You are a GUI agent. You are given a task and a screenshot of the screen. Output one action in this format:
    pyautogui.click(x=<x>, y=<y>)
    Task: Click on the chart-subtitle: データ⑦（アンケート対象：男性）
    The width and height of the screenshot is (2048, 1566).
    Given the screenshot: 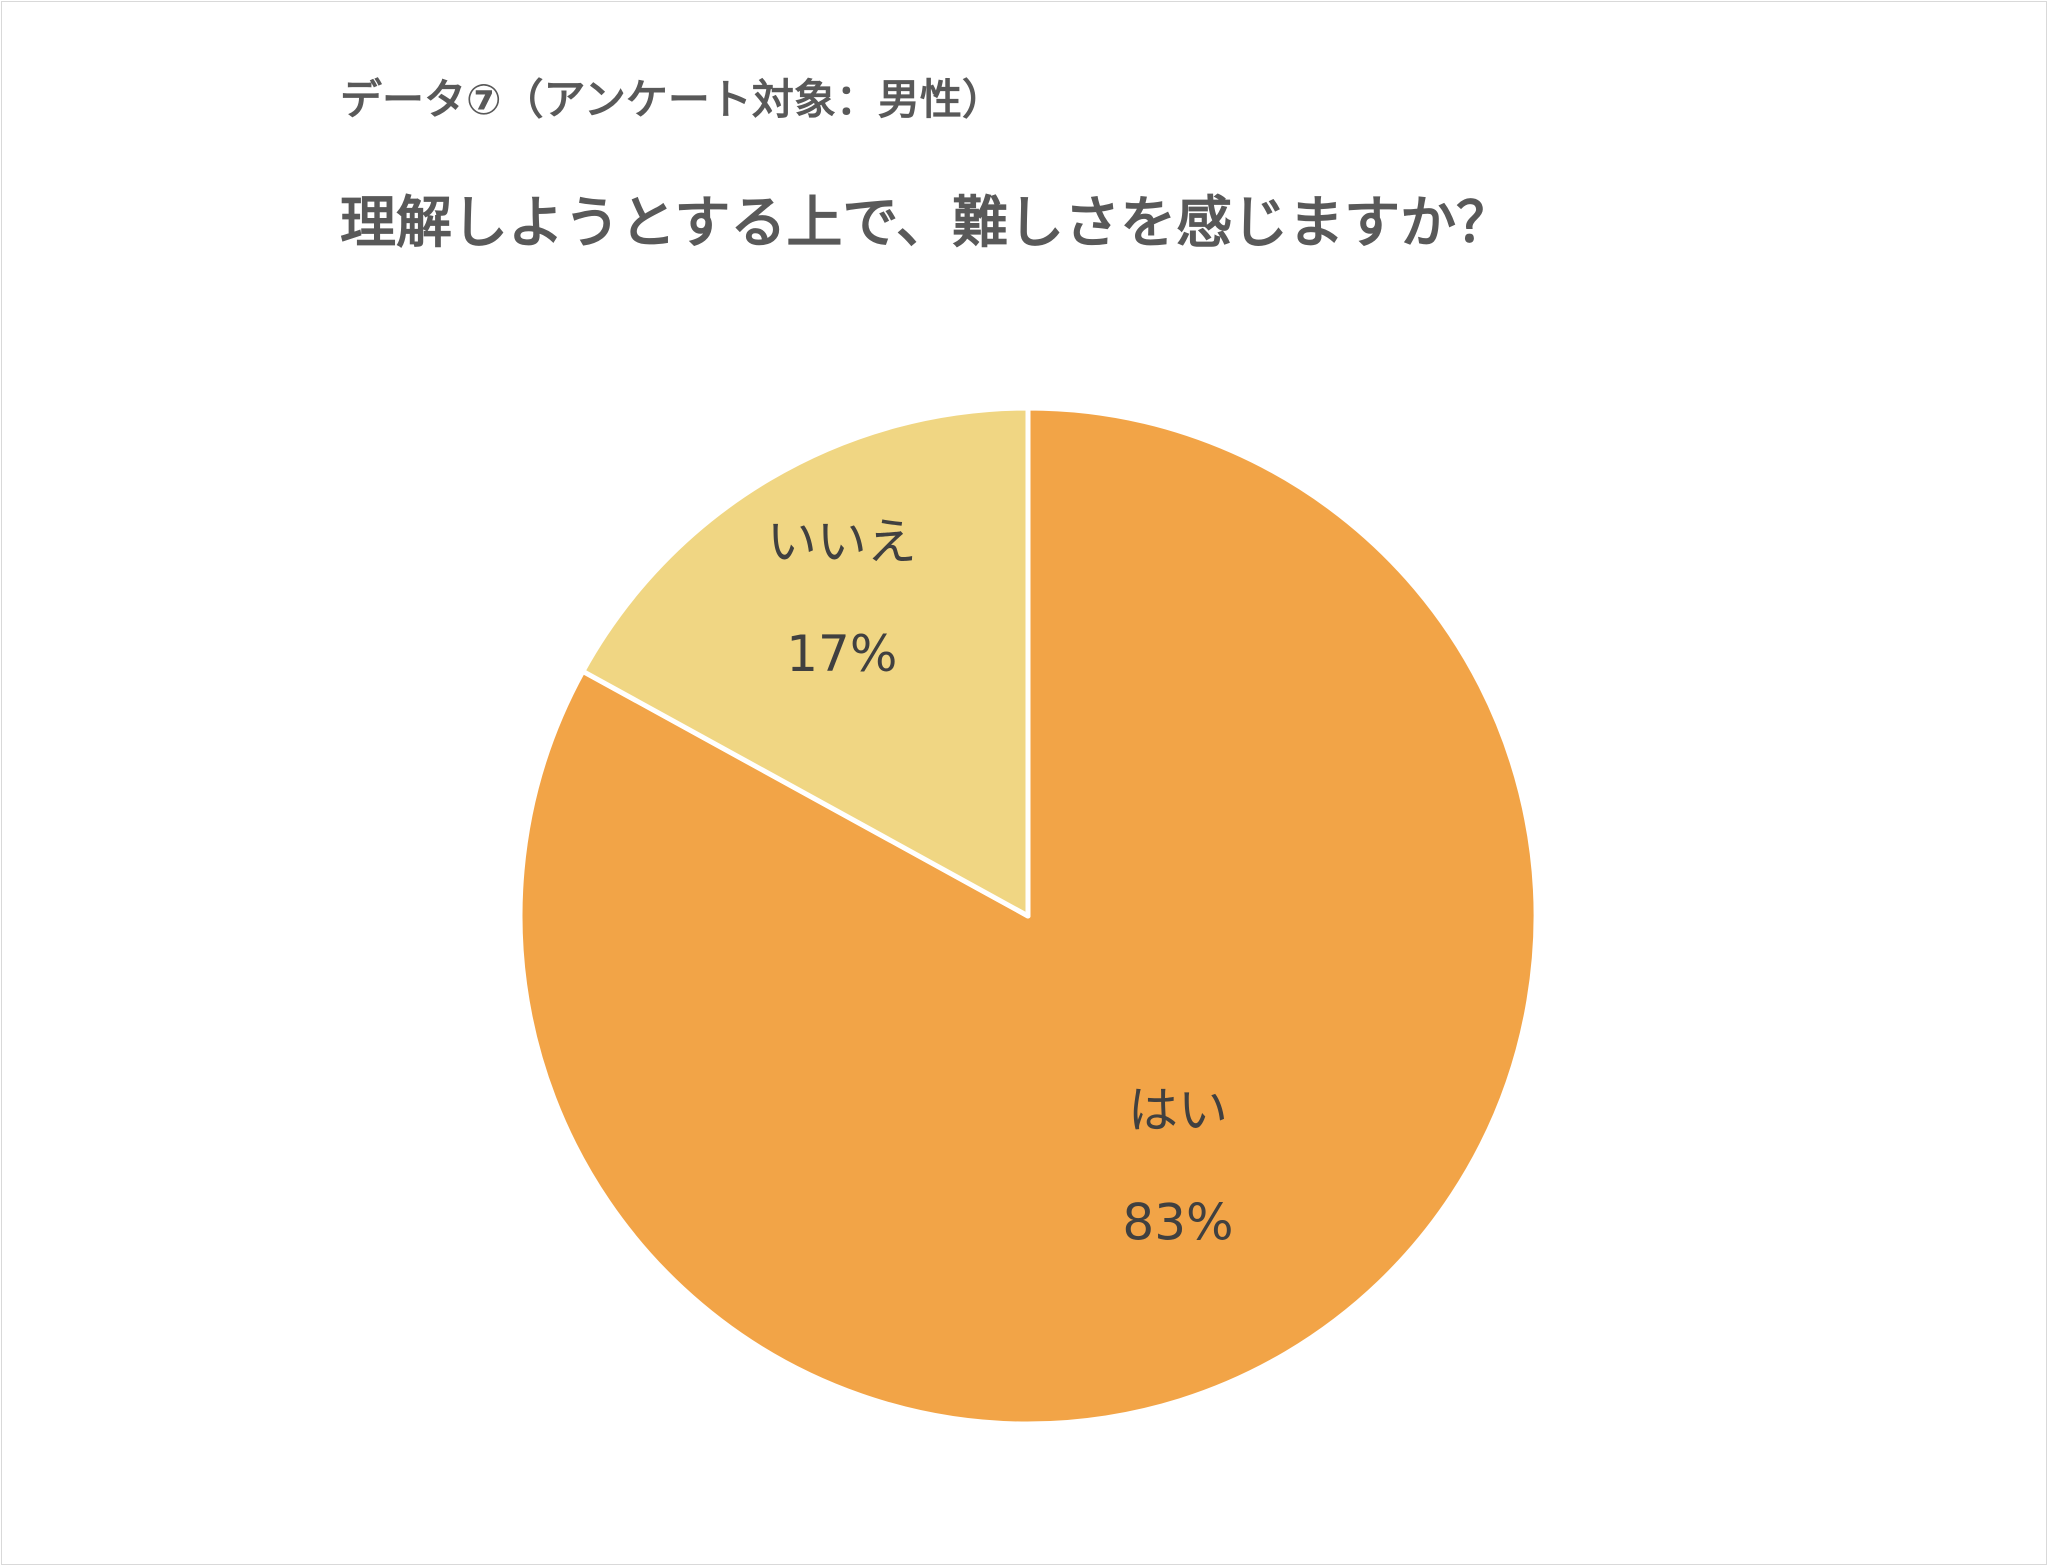 What is the action you would take?
    pyautogui.click(x=672, y=99)
    